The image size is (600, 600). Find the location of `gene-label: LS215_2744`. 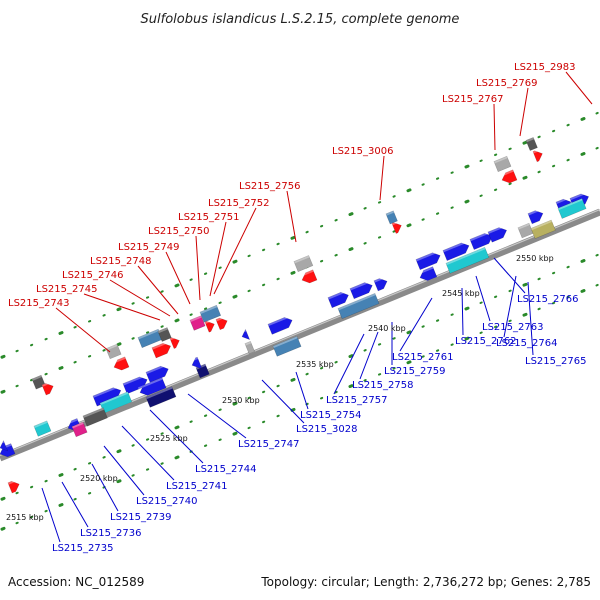

gene-label: LS215_2744 is located at coordinates (225, 469).